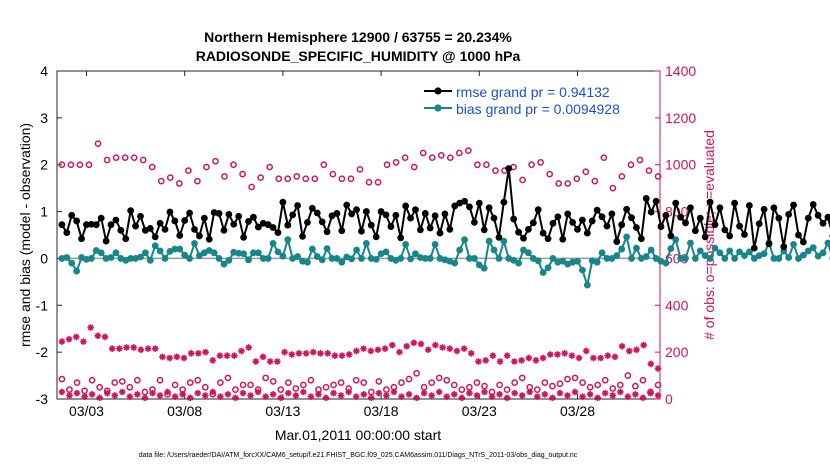  What do you see at coordinates (680, 118) in the screenshot?
I see `y-right-tick-label: 1200` at bounding box center [680, 118].